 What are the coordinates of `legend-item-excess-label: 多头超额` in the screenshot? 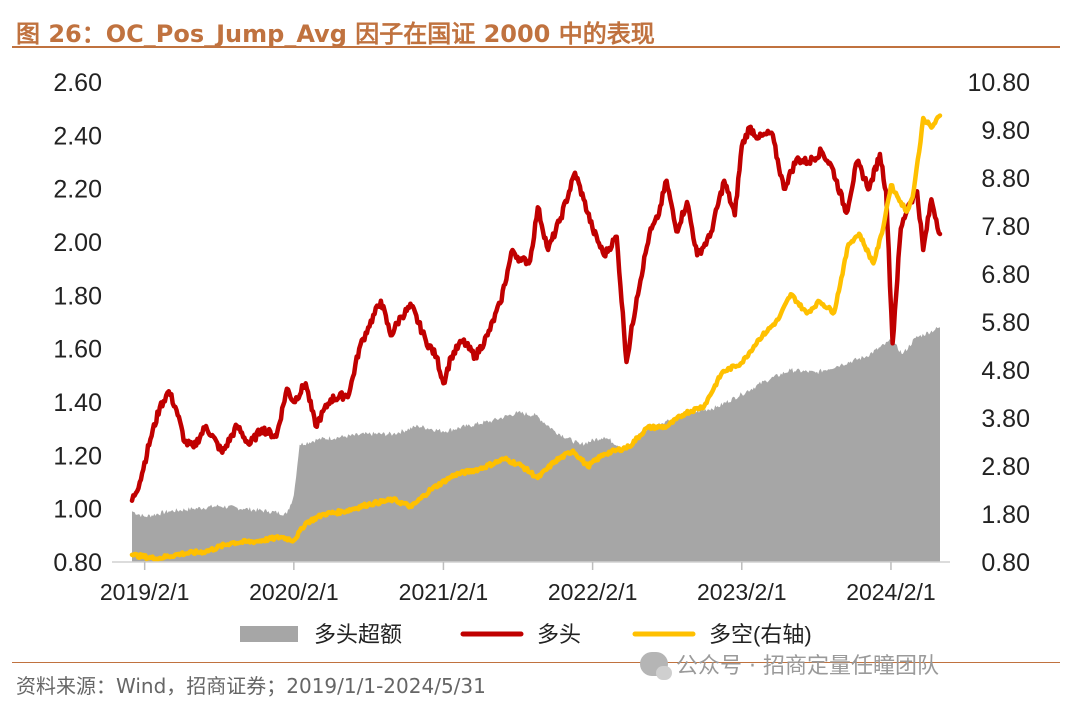 It's located at (358, 634).